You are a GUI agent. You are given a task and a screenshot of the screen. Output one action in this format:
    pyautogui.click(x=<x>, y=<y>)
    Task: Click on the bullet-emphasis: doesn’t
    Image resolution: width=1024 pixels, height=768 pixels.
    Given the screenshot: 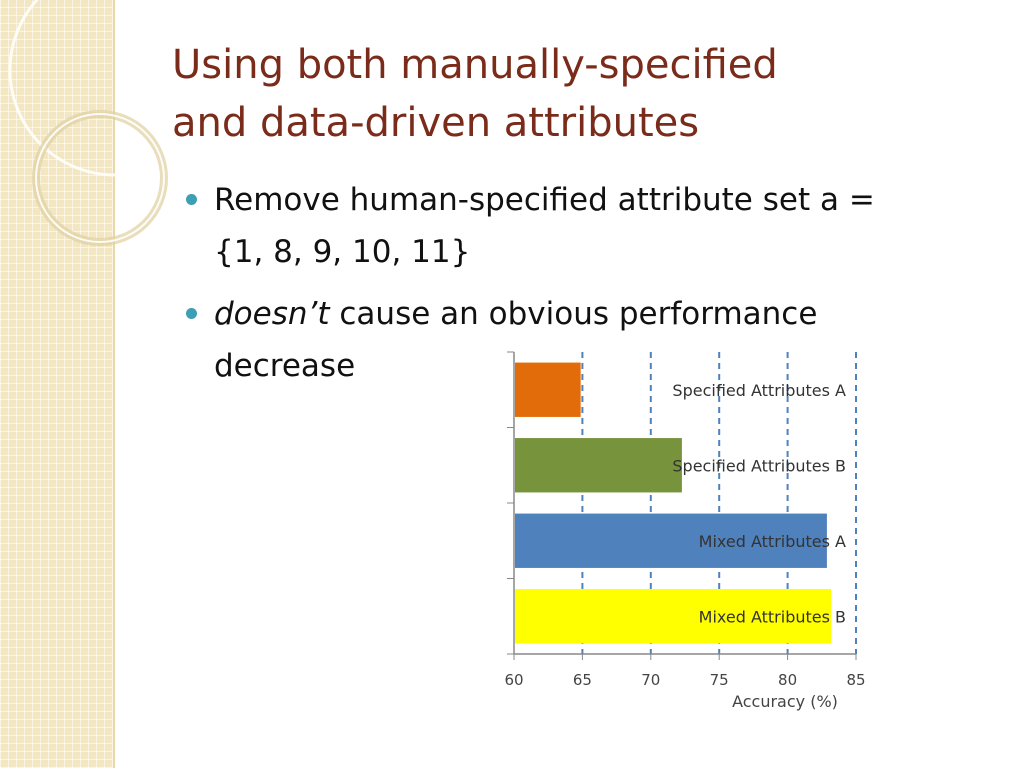 What is the action you would take?
    pyautogui.click(x=272, y=314)
    